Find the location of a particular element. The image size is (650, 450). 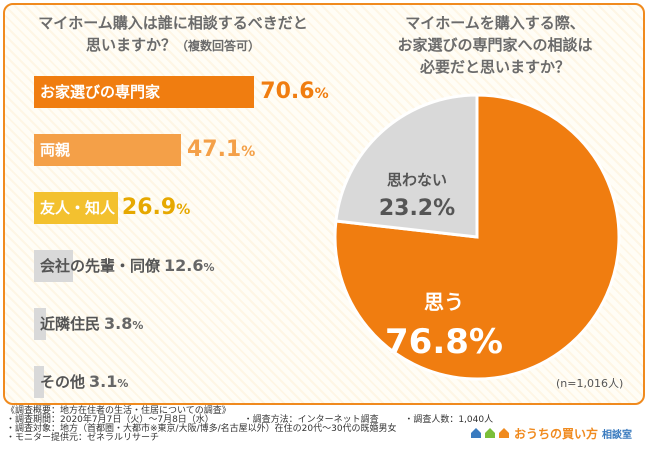

pie-value-label: 23.2% is located at coordinates (417, 208).